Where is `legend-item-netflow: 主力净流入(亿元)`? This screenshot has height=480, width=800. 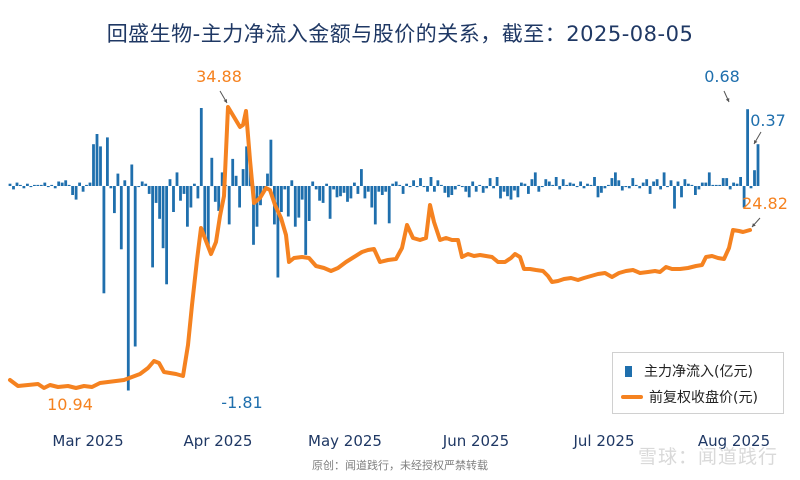
legend-item-netflow: 主力净流入(亿元) is located at coordinates (698, 371).